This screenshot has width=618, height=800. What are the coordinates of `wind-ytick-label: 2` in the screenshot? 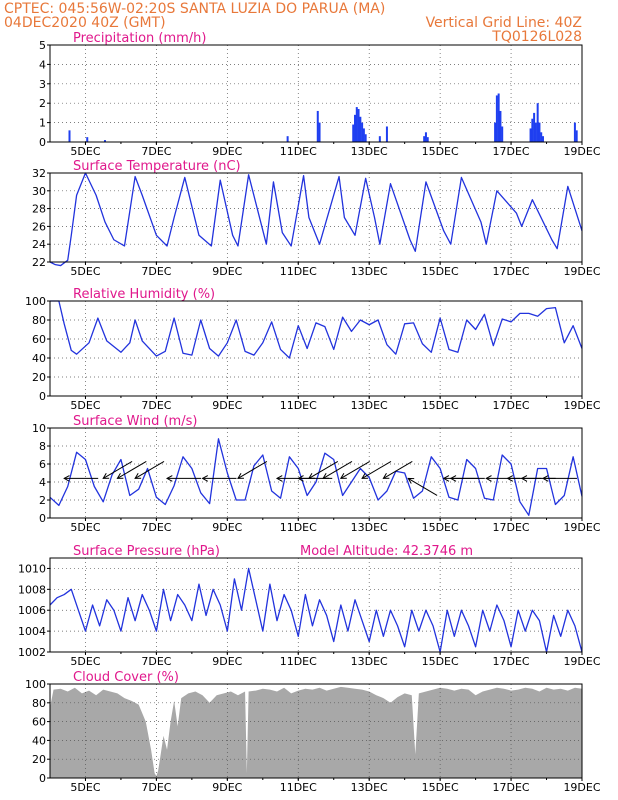 It's located at (42, 500).